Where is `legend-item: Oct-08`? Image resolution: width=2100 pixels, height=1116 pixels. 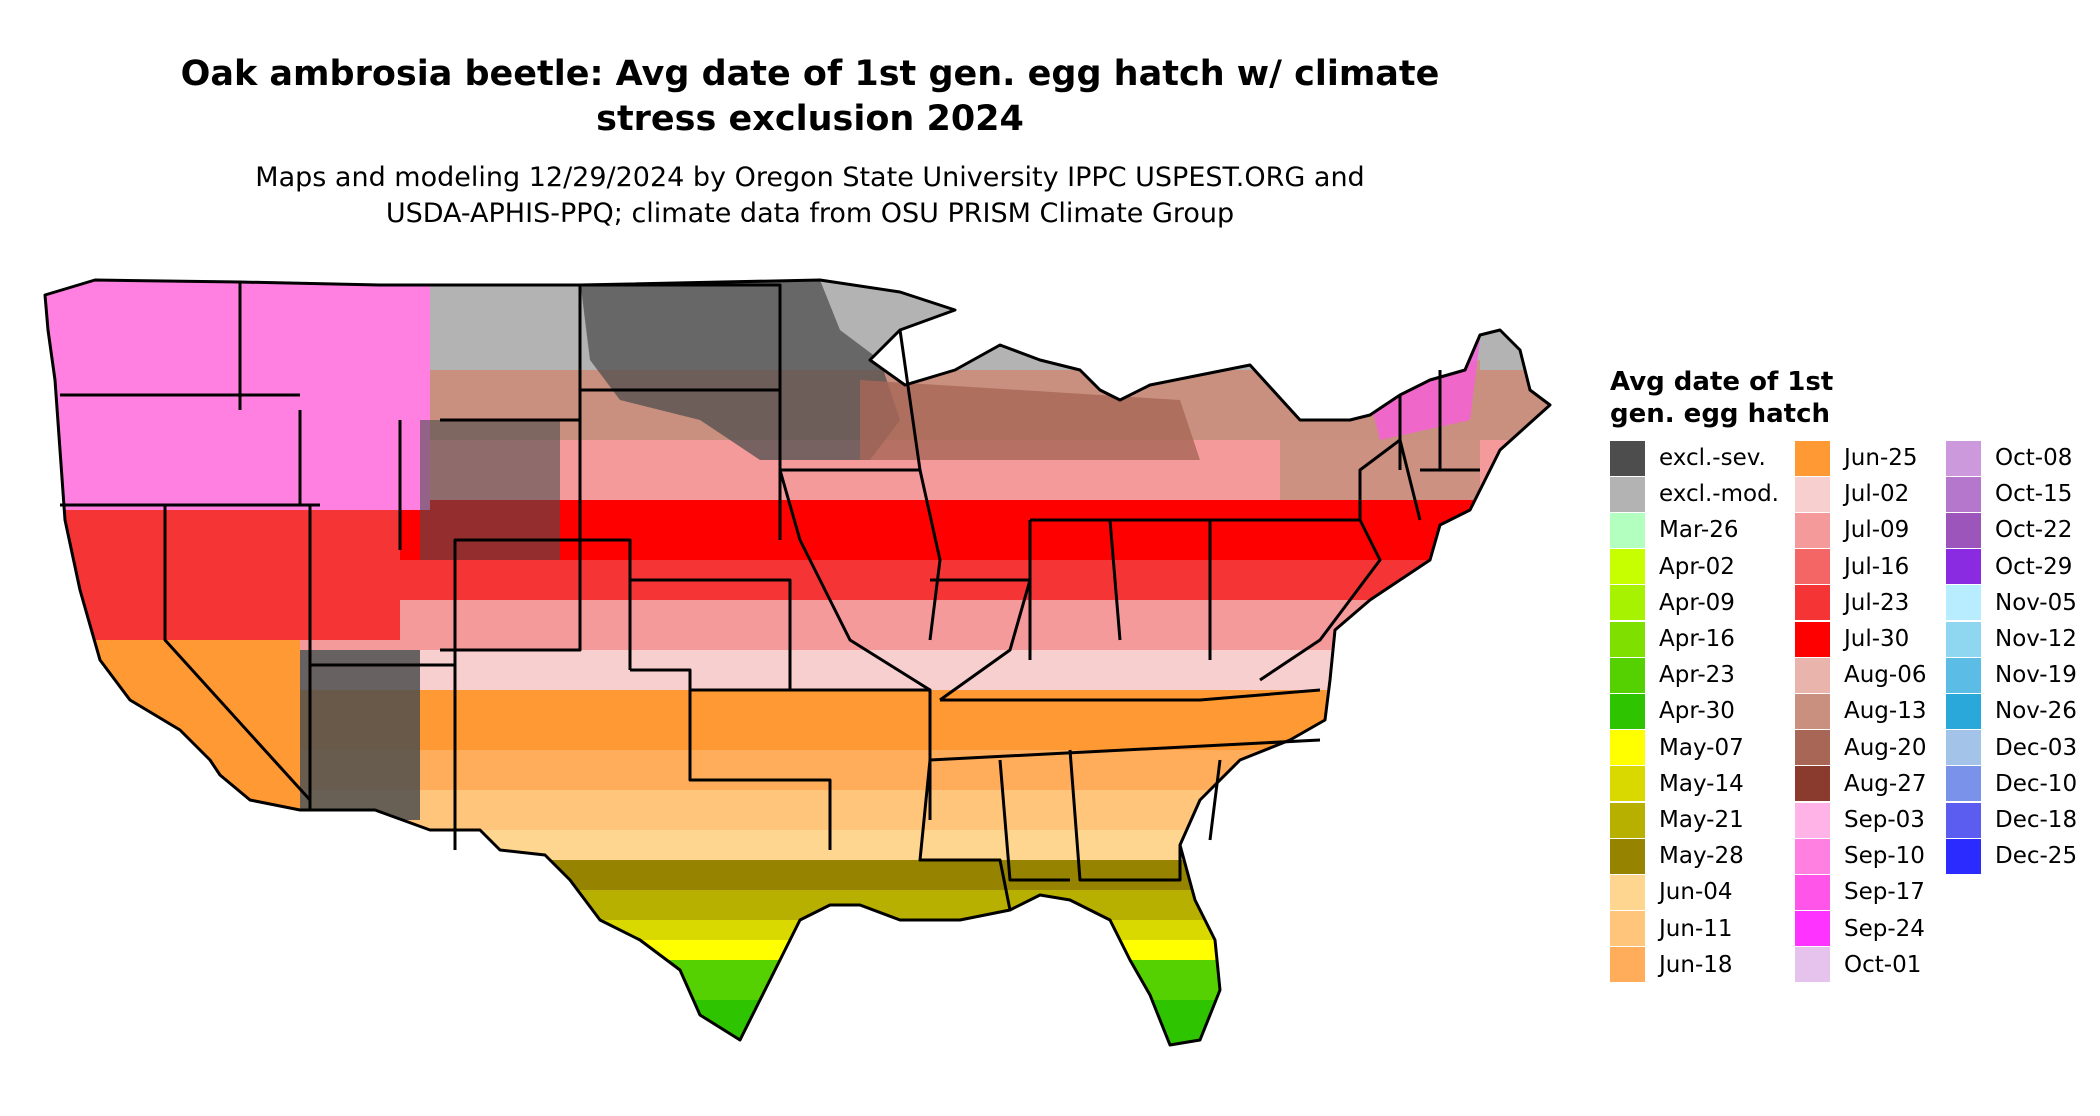
legend-item: Oct-08 is located at coordinates (2009, 458).